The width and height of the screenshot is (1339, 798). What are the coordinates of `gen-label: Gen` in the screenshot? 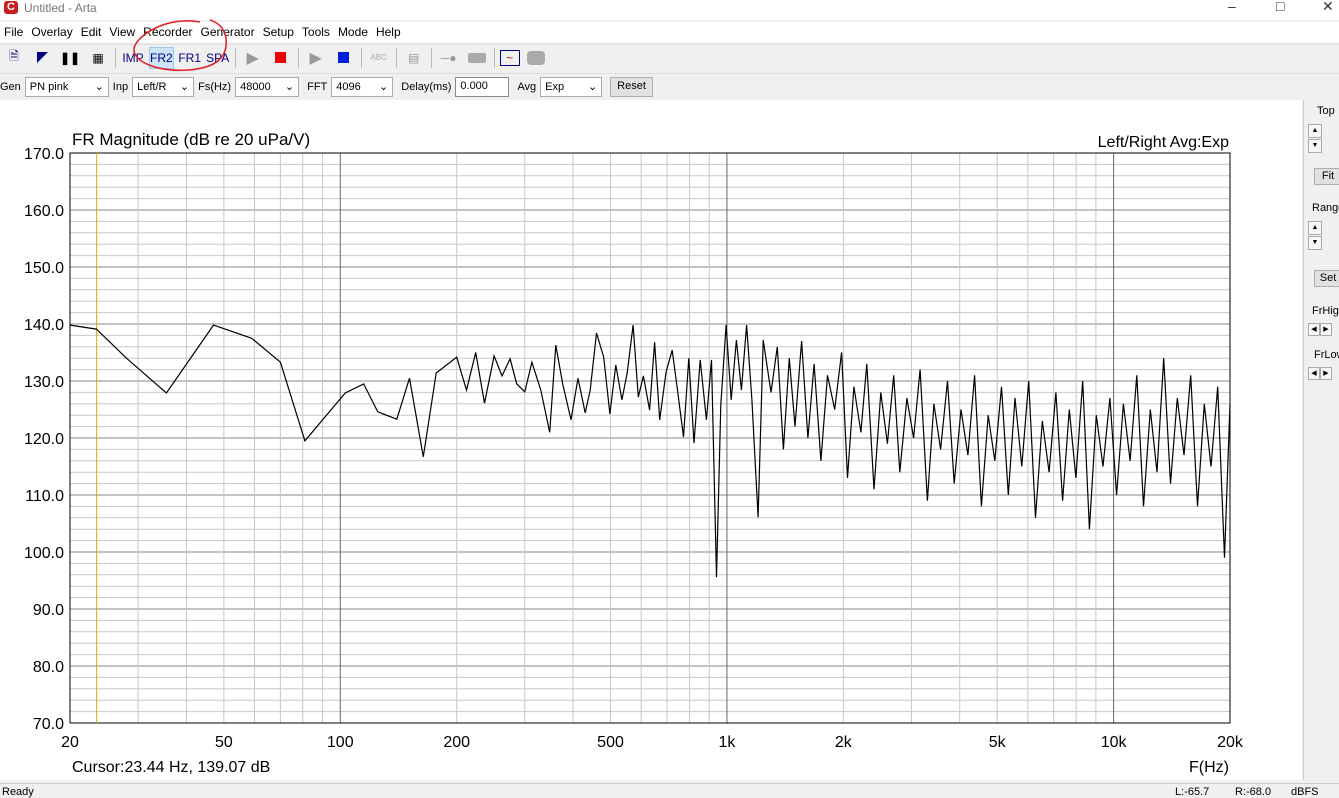 It's located at (10, 86).